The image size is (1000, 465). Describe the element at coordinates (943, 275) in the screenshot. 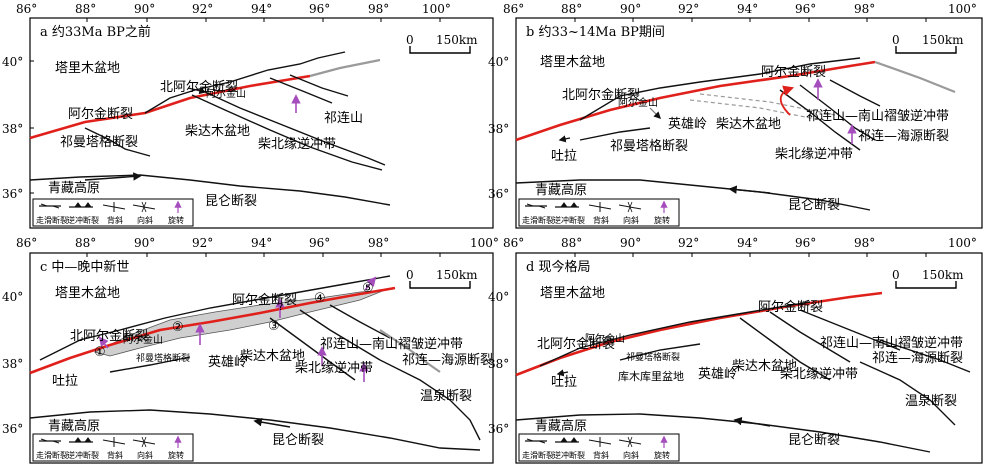

I see `scale-distance: 150km` at that location.